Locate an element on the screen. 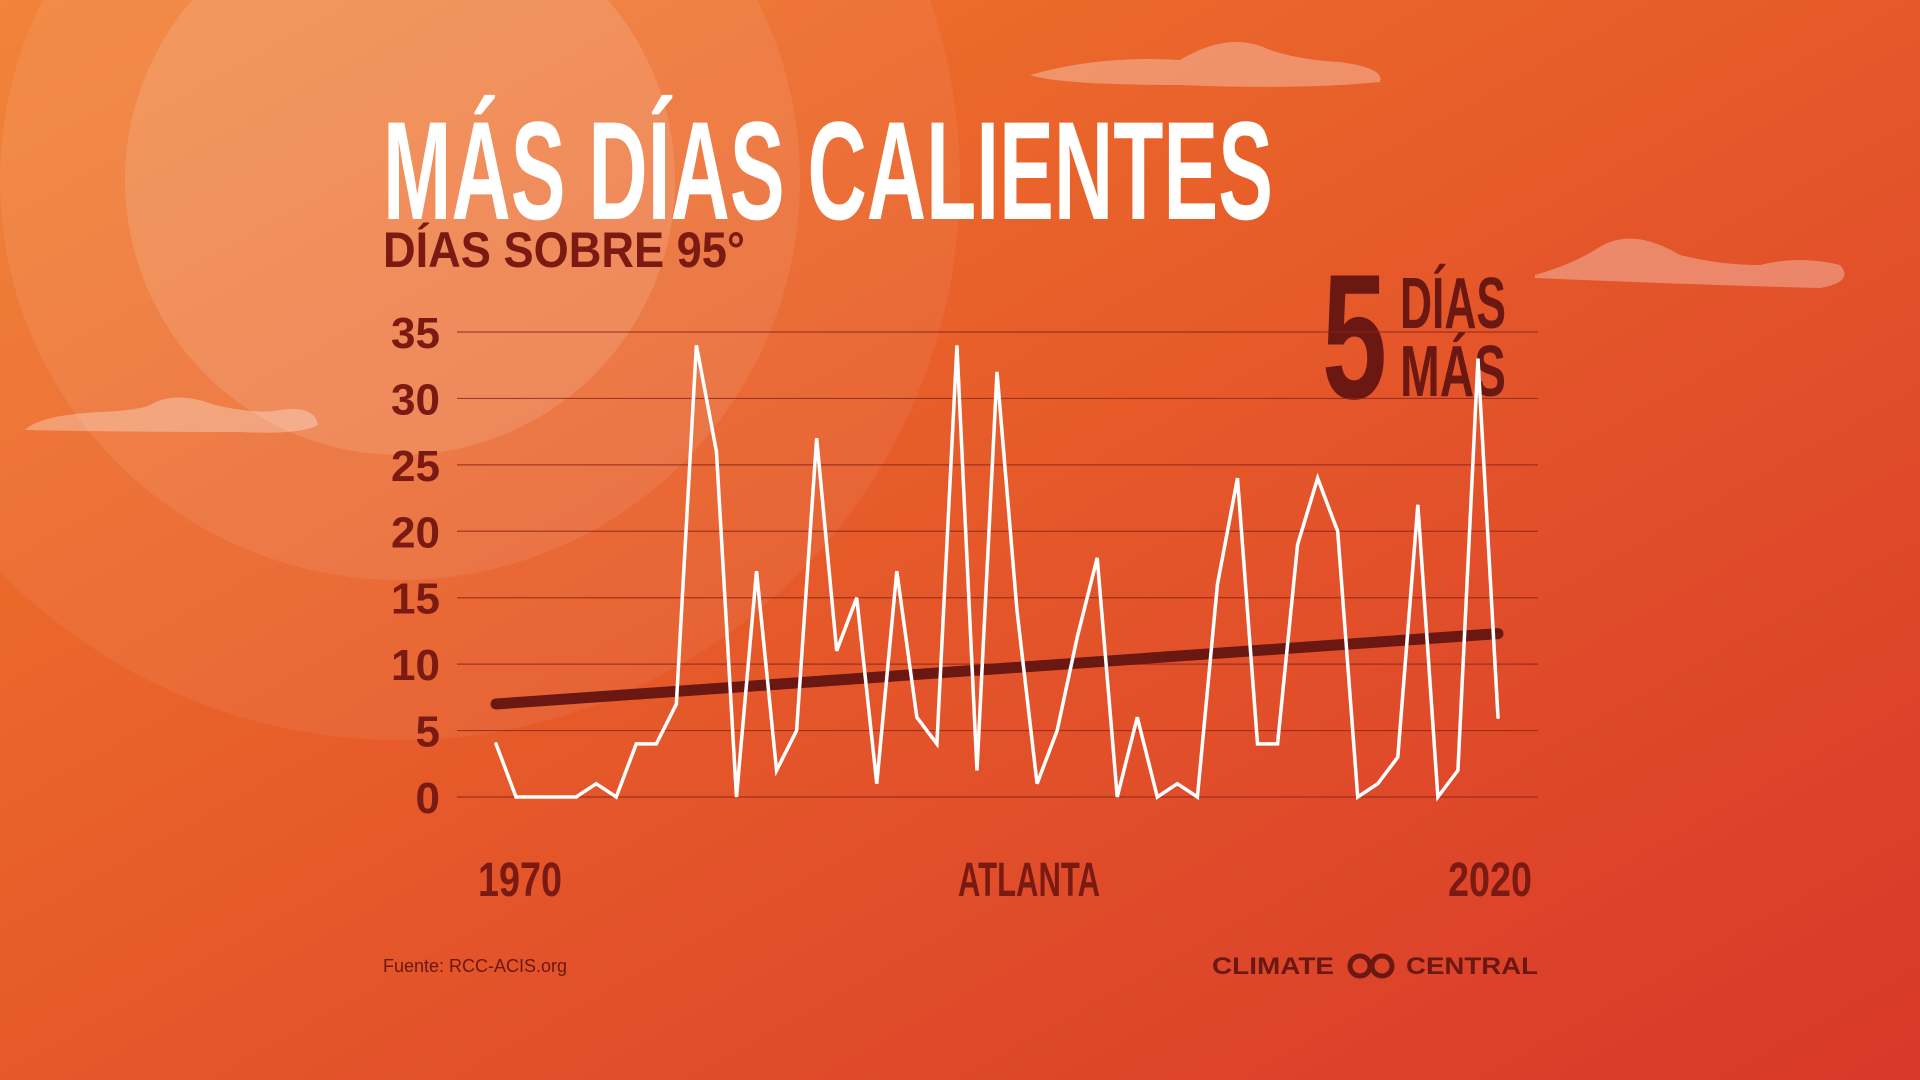 Image resolution: width=1920 pixels, height=1080 pixels. y-tick-label: 30 is located at coordinates (415, 399).